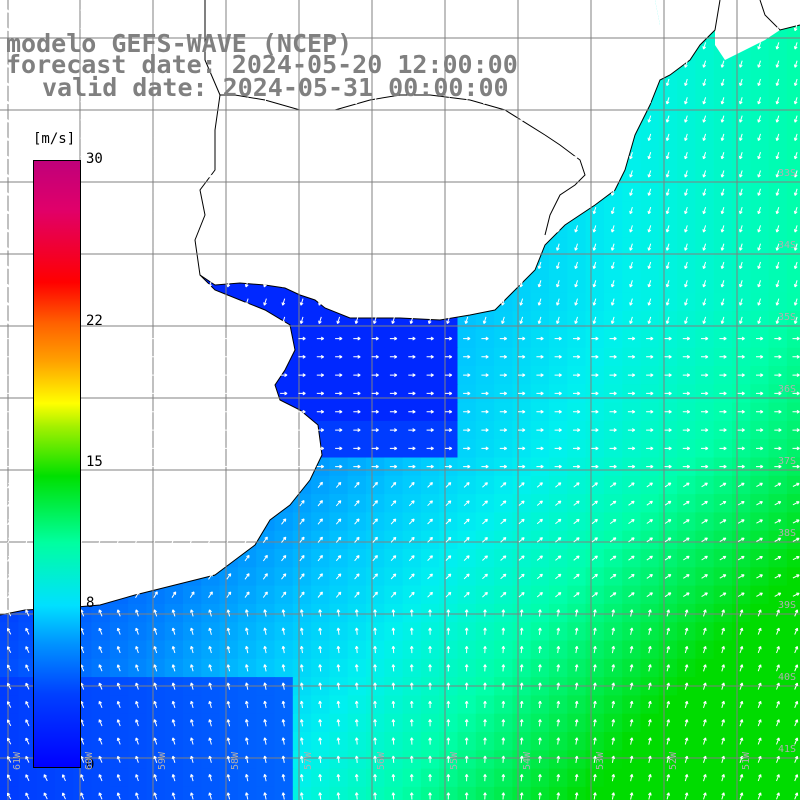 The width and height of the screenshot is (800, 800). I want to click on longitude-label: 58W, so click(235, 760).